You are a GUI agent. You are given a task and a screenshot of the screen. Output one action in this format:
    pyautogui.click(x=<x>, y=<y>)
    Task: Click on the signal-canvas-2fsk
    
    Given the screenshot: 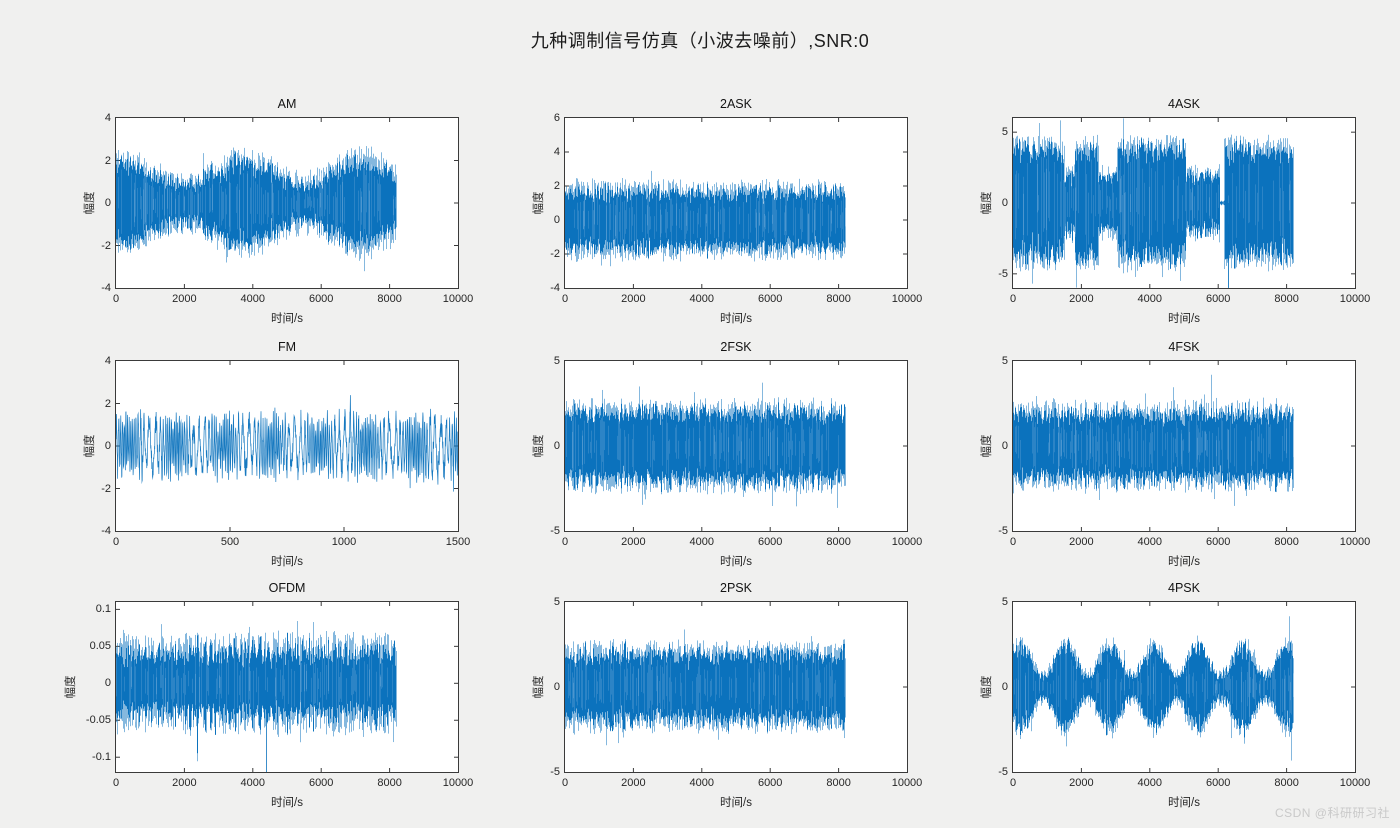 What is the action you would take?
    pyautogui.click(x=736, y=446)
    